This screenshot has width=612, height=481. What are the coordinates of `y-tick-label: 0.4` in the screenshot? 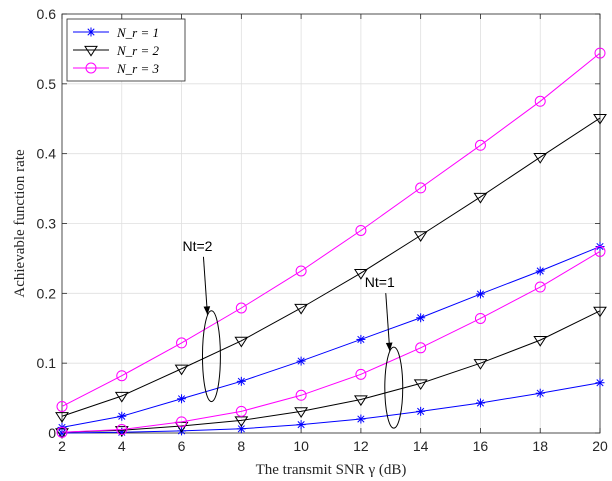 It's located at (47, 154).